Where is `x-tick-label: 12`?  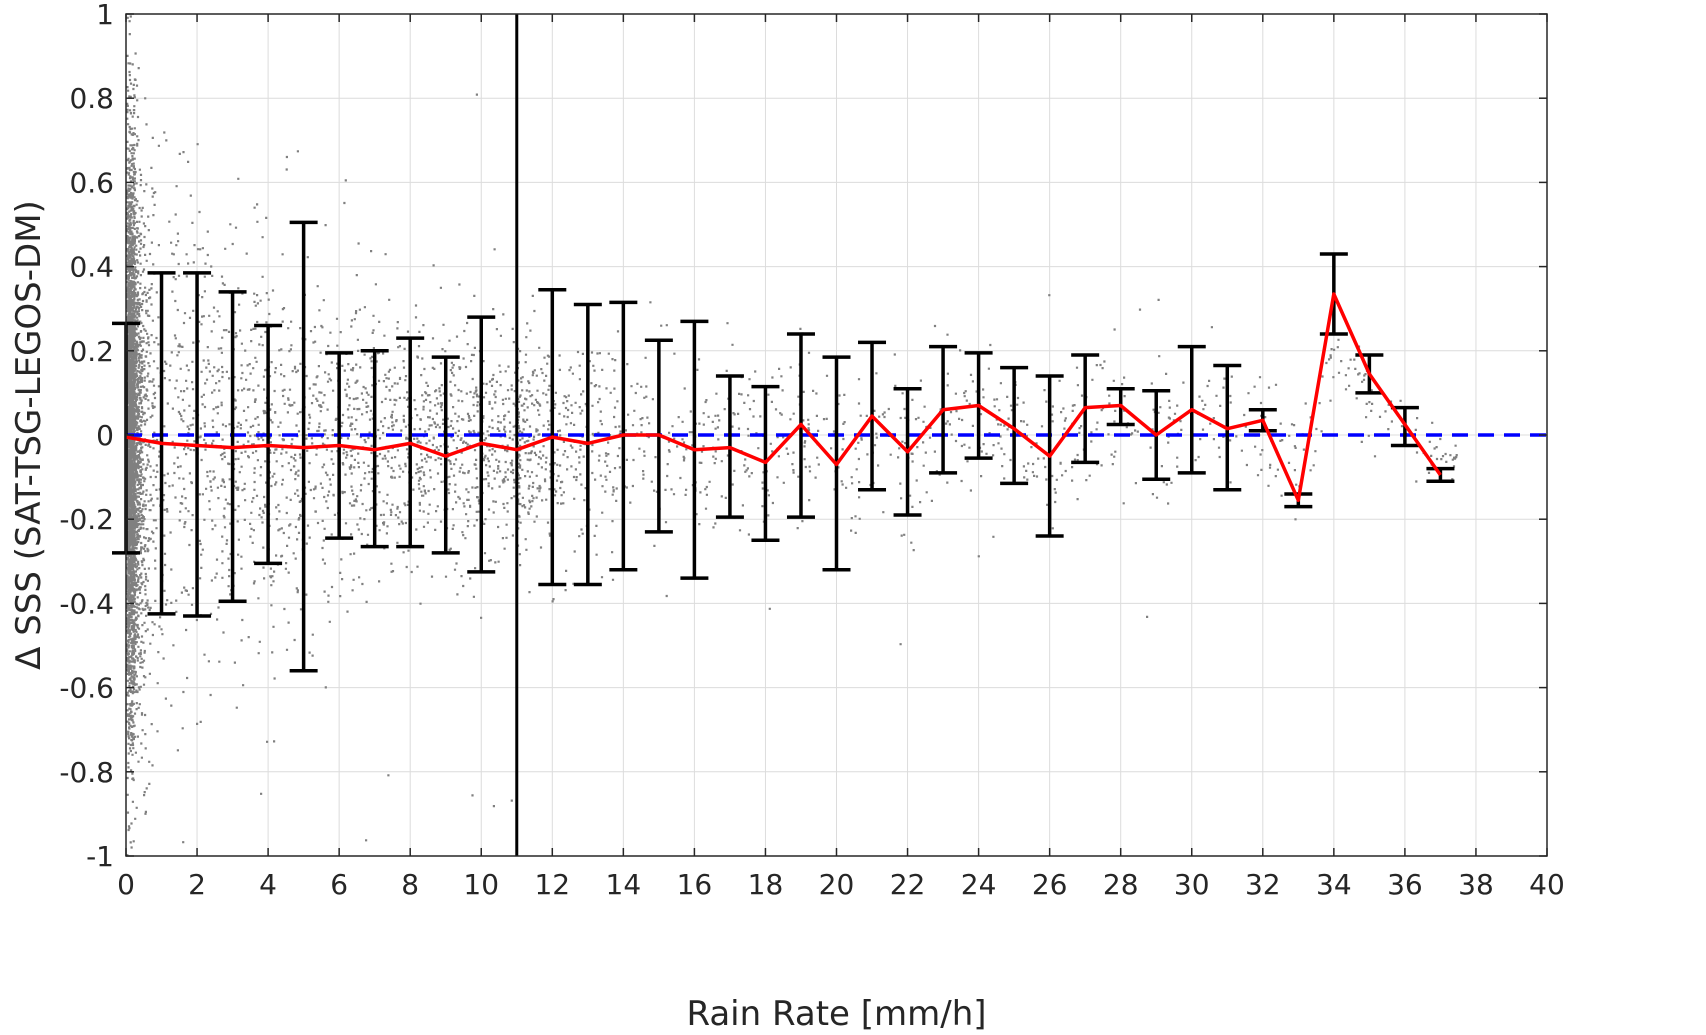
x-tick-label: 12 is located at coordinates (552, 884).